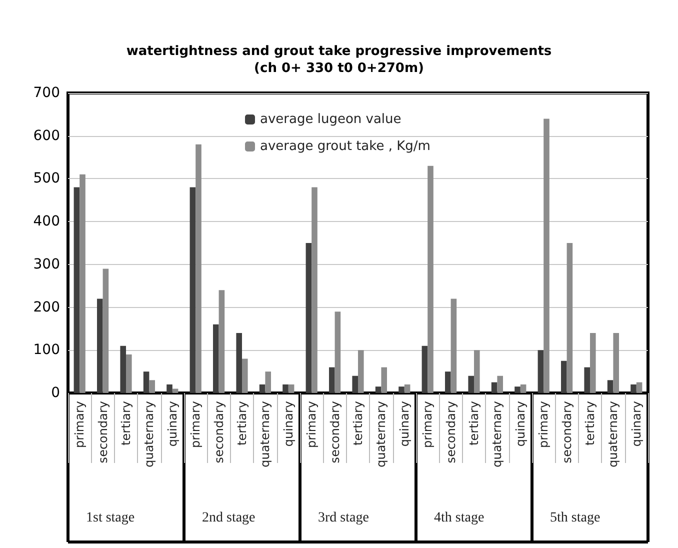 The height and width of the screenshot is (548, 678). I want to click on y-tick-label: 0, so click(55, 393).